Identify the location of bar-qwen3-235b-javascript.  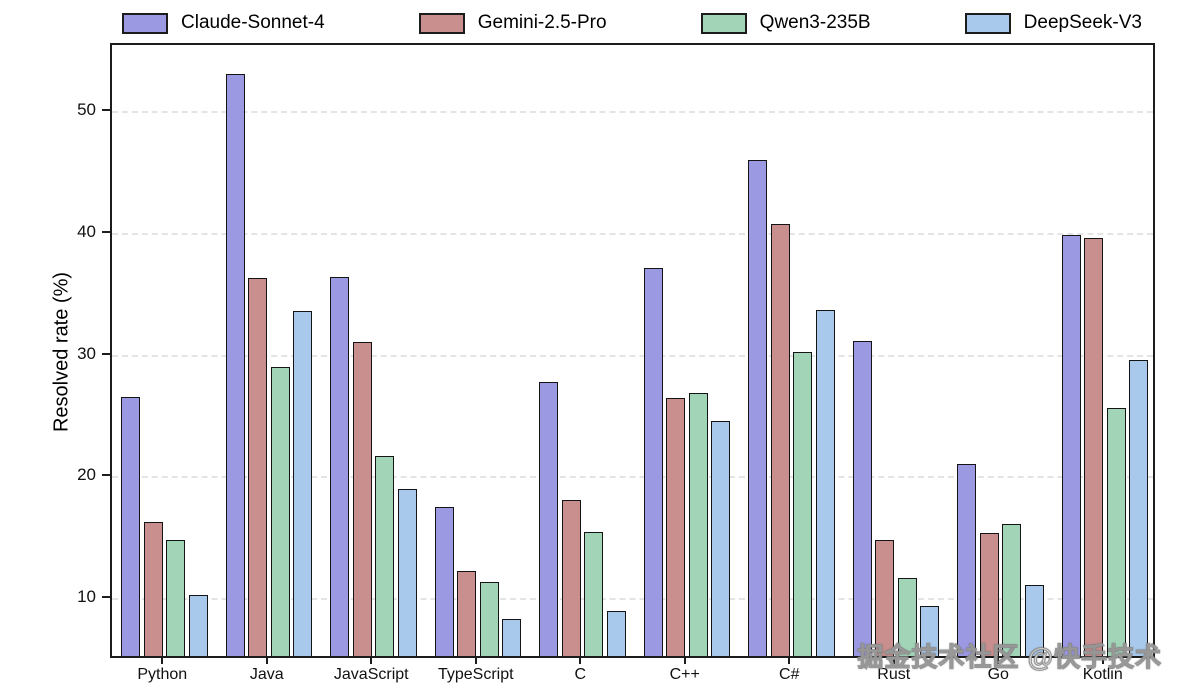
(384, 556).